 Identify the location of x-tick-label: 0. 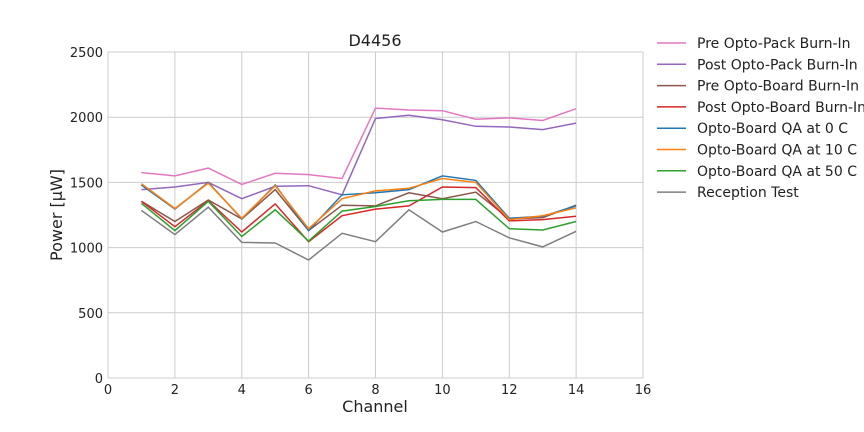
(108, 390).